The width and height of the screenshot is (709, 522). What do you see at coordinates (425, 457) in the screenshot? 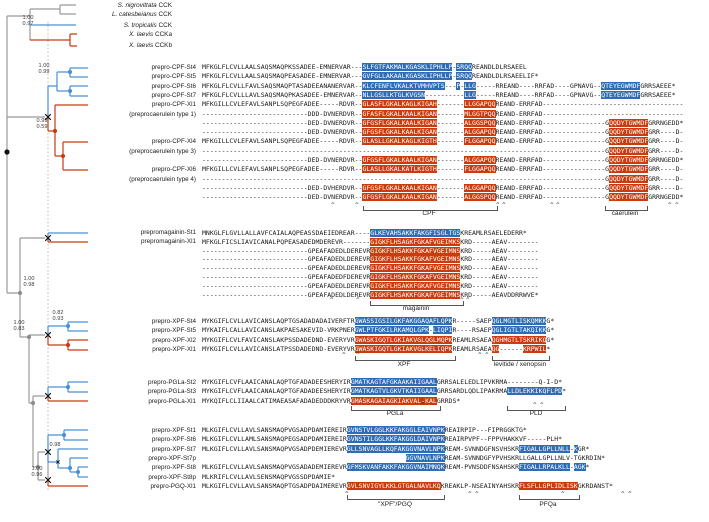
I see `peptide-segment-blue: GGVNAVLNPK` at bounding box center [425, 457].